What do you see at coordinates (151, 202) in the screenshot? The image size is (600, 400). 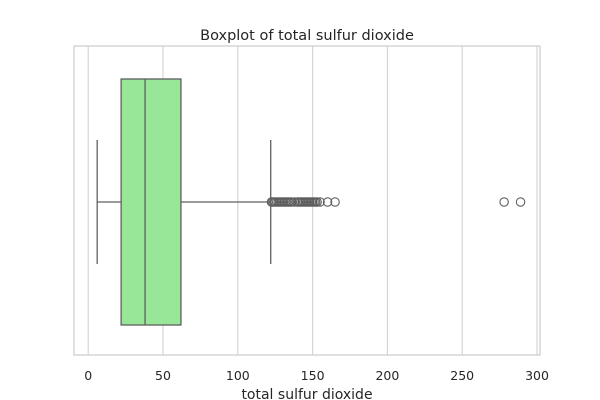 I see `iqr-box` at bounding box center [151, 202].